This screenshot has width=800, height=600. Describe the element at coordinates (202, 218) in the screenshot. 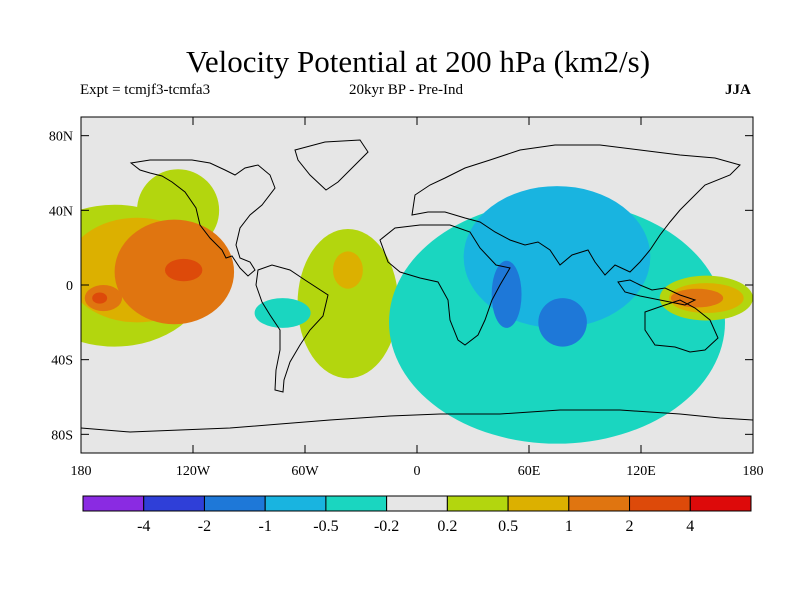

I see `north-america-coast` at that location.